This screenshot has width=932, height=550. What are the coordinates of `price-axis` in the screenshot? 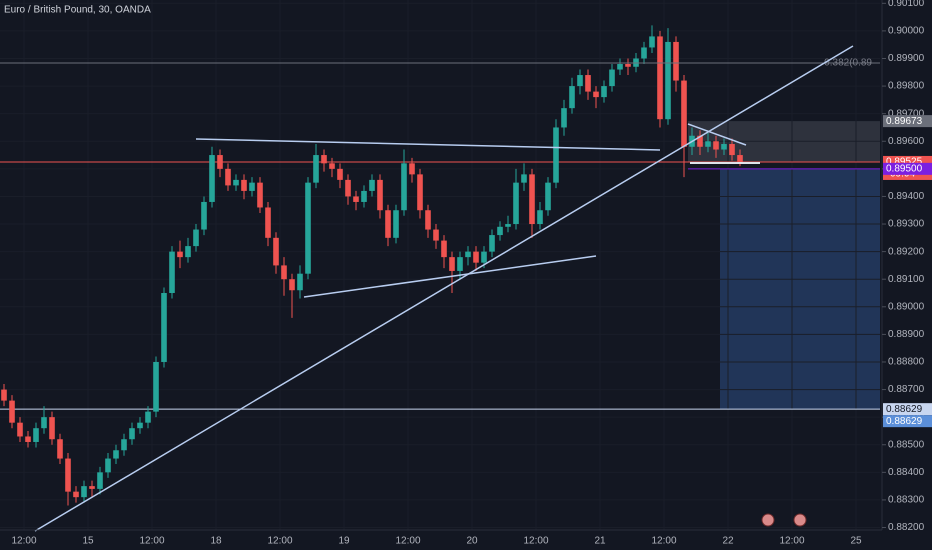 It's located at (907, 275).